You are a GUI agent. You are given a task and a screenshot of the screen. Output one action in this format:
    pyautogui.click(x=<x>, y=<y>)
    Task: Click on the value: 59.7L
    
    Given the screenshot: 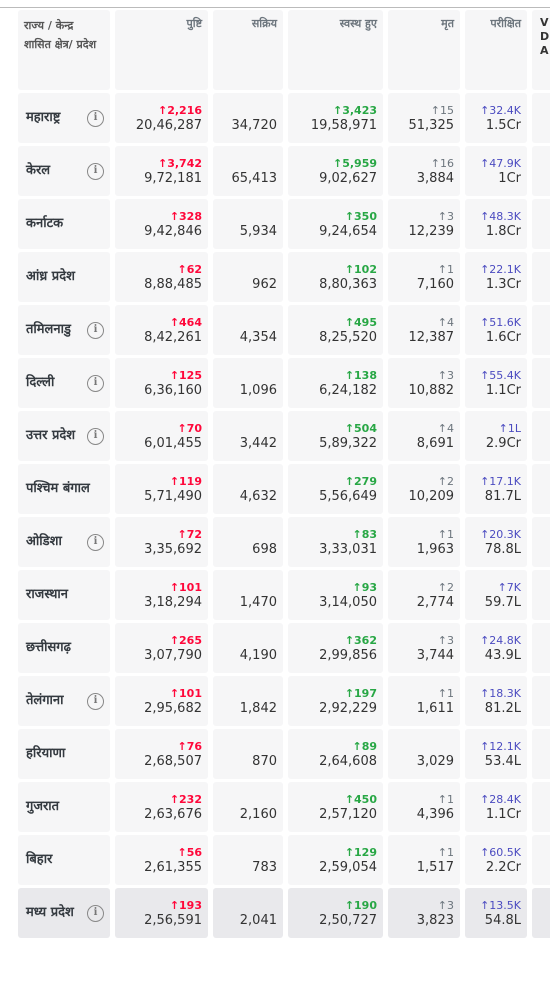 What is the action you would take?
    pyautogui.click(x=502, y=602)
    